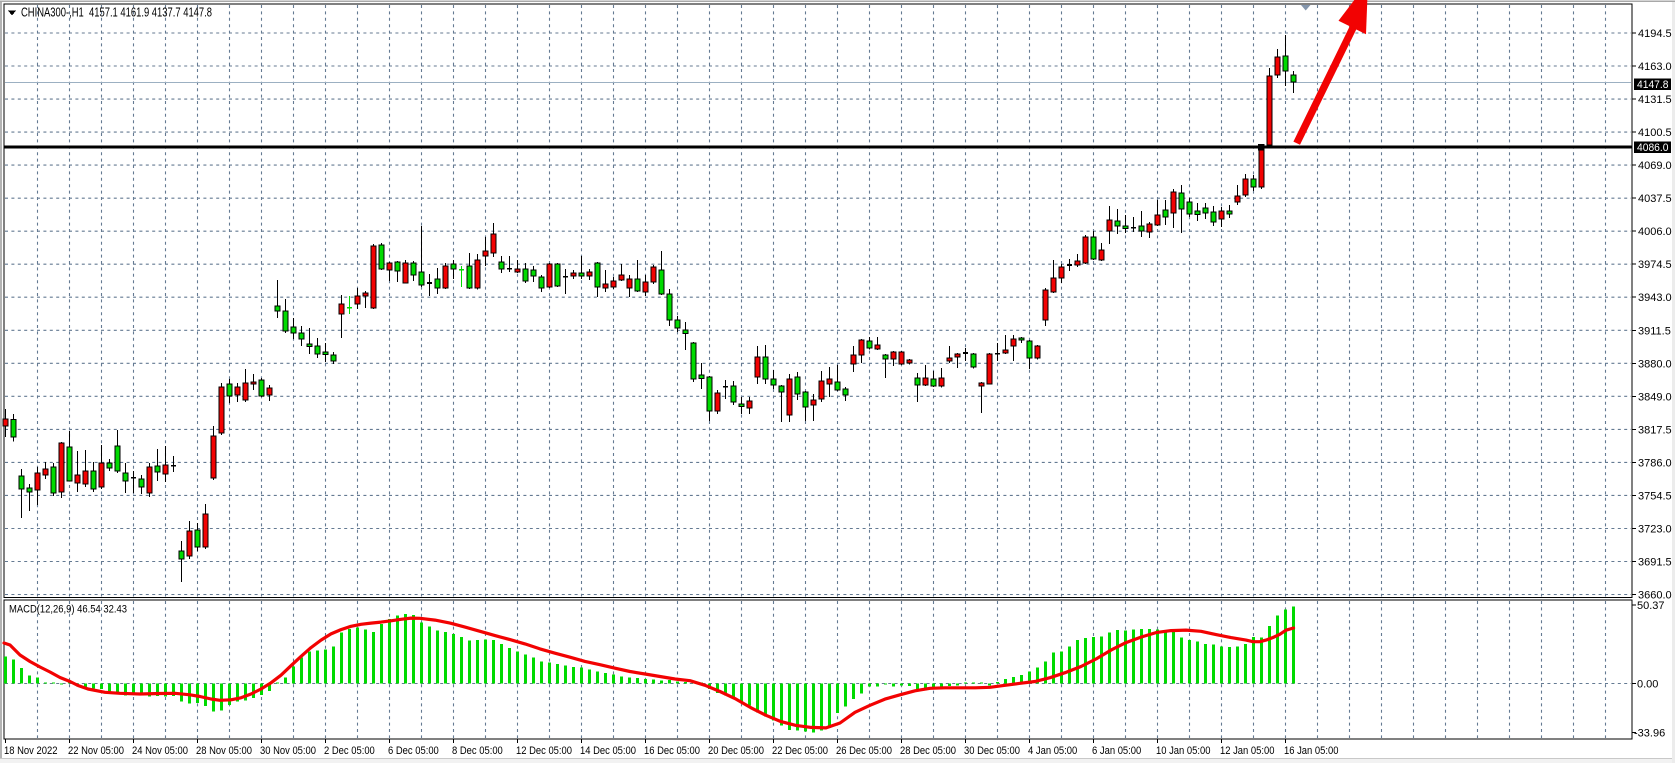 This screenshot has width=1675, height=763. Describe the element at coordinates (116, 13) in the screenshot. I see `svg-text:CHINA300-,H1 4157.1 4161.9 41: CHINA300-,H1 4157.1 4161.9 4137.7 4147.8` at that location.